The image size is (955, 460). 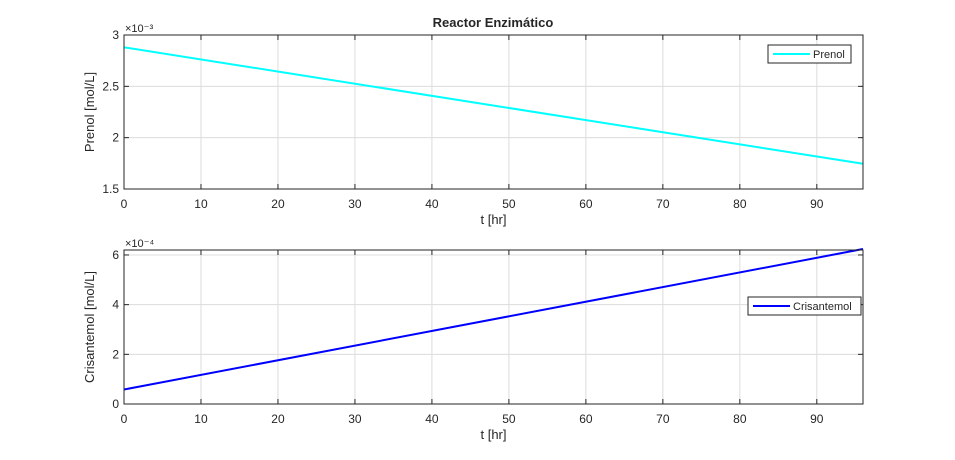 I want to click on y-tick-label: 0, so click(x=115, y=404).